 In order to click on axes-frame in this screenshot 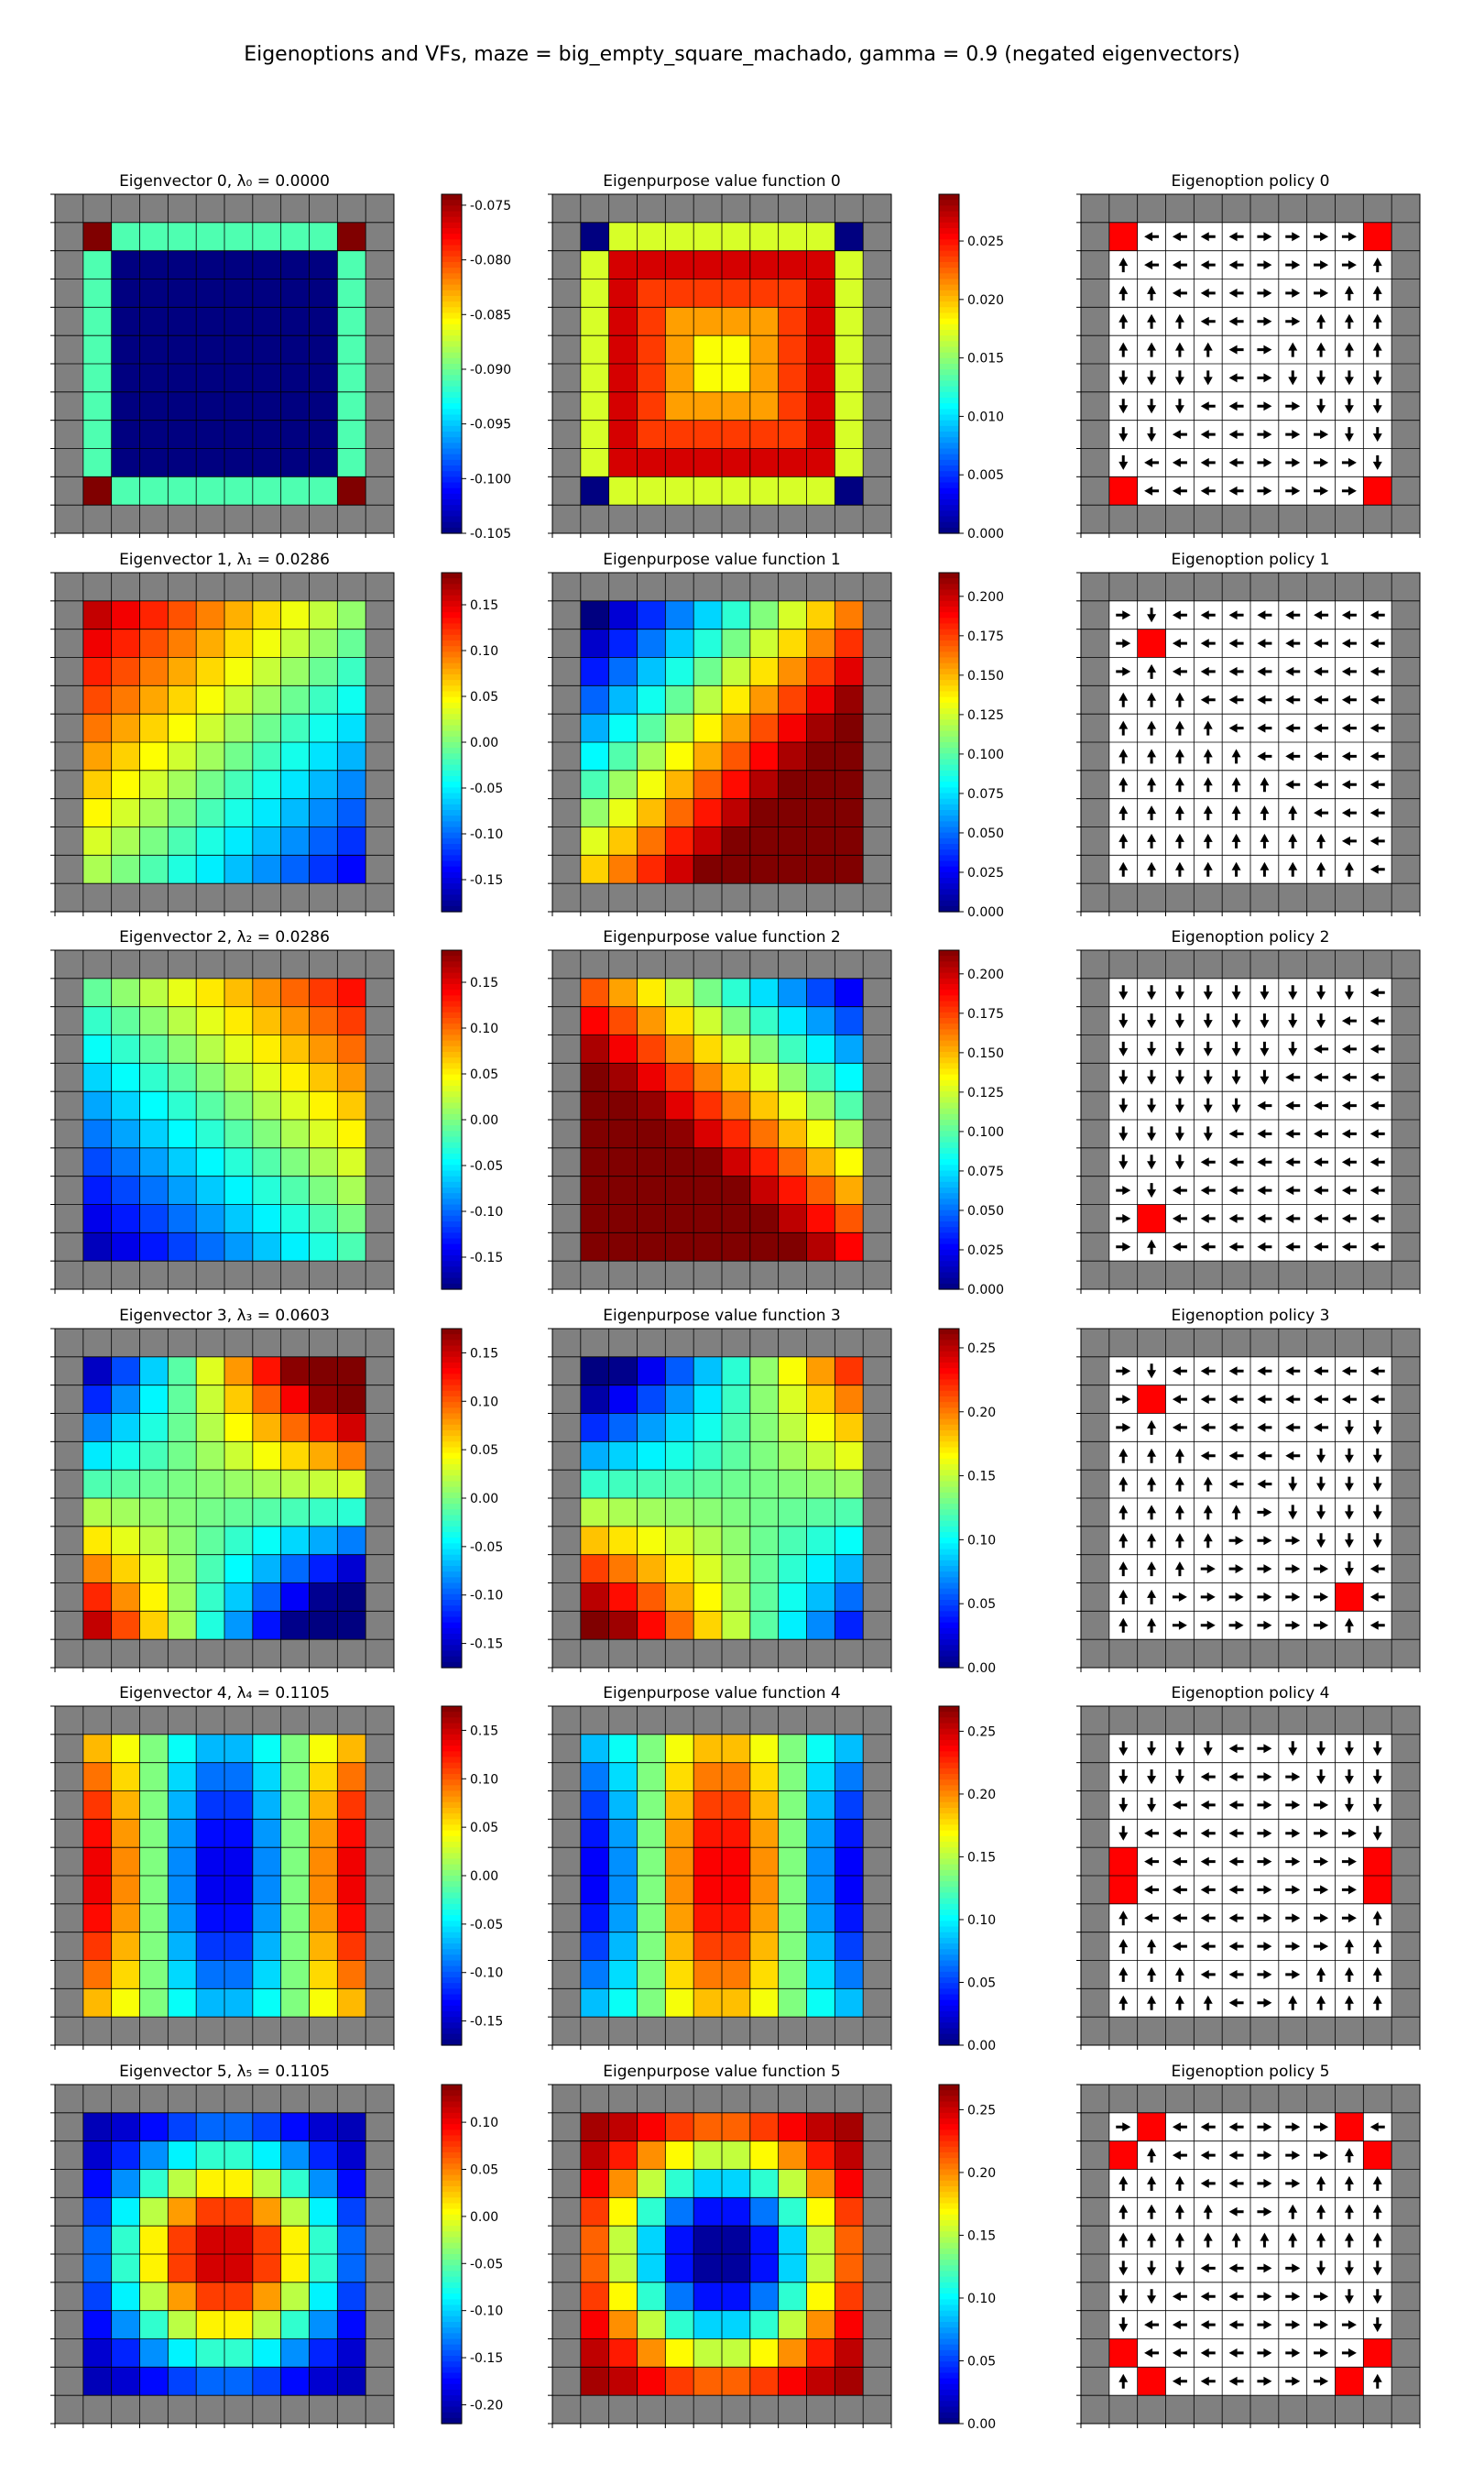, I will do `click(1250, 742)`.